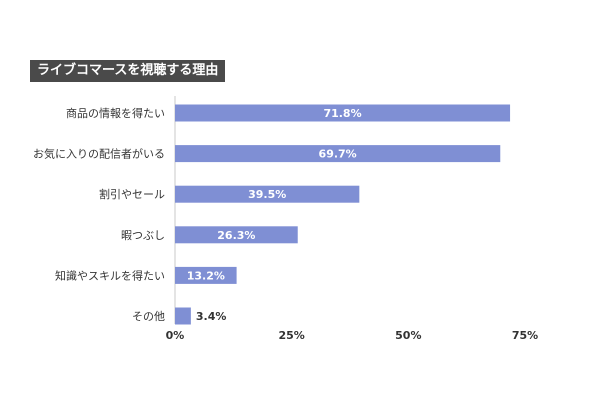 This screenshot has width=600, height=400. I want to click on category-label: 知識やスキルを得たい, so click(110, 275).